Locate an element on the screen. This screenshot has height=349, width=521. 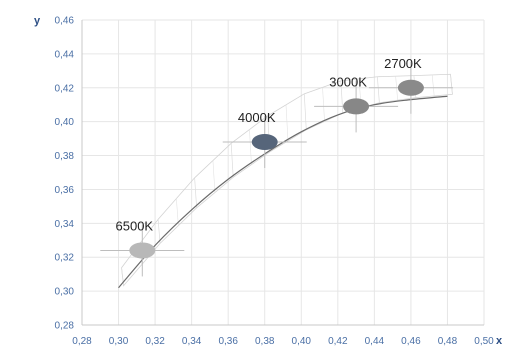
x-tick-label: 0,30 is located at coordinates (119, 341).